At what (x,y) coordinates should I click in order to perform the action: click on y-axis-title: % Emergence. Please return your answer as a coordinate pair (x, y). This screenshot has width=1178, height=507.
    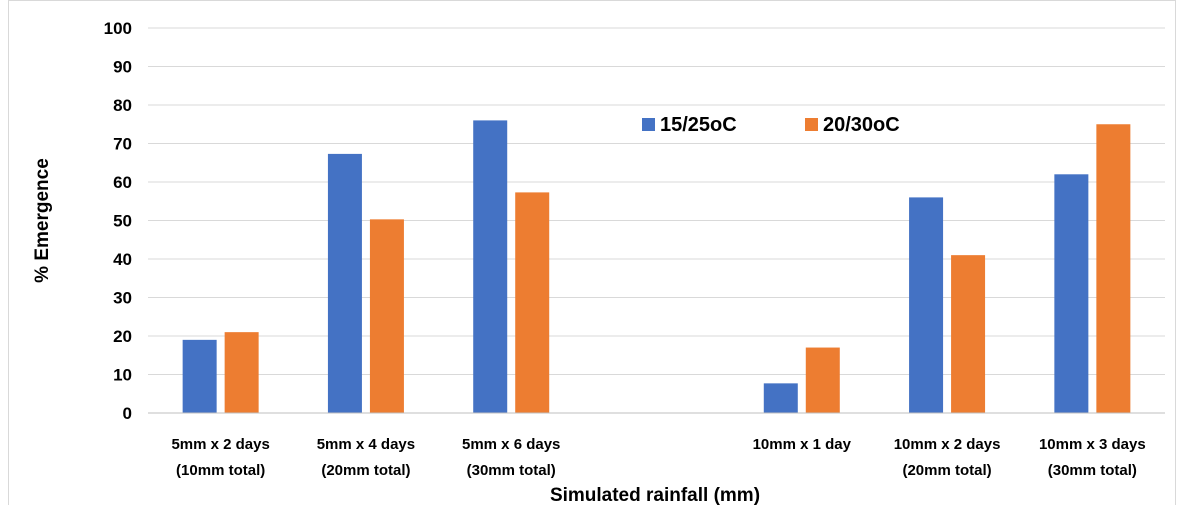
    Looking at the image, I should click on (42, 220).